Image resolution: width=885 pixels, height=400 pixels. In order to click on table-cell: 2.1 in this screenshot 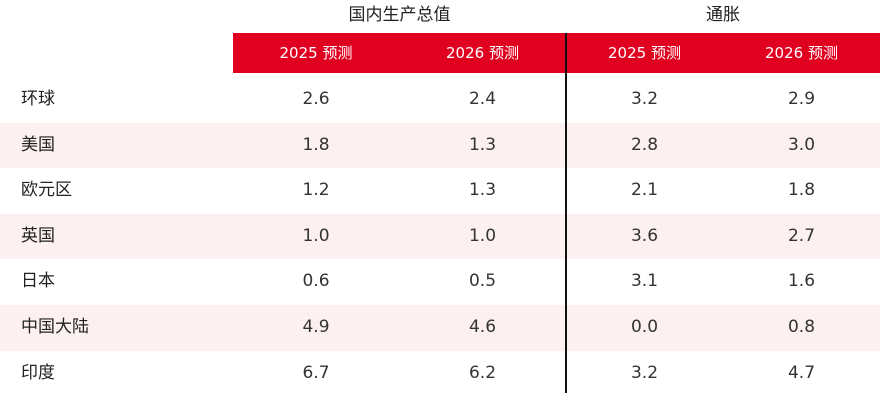, I will do `click(644, 190)`.